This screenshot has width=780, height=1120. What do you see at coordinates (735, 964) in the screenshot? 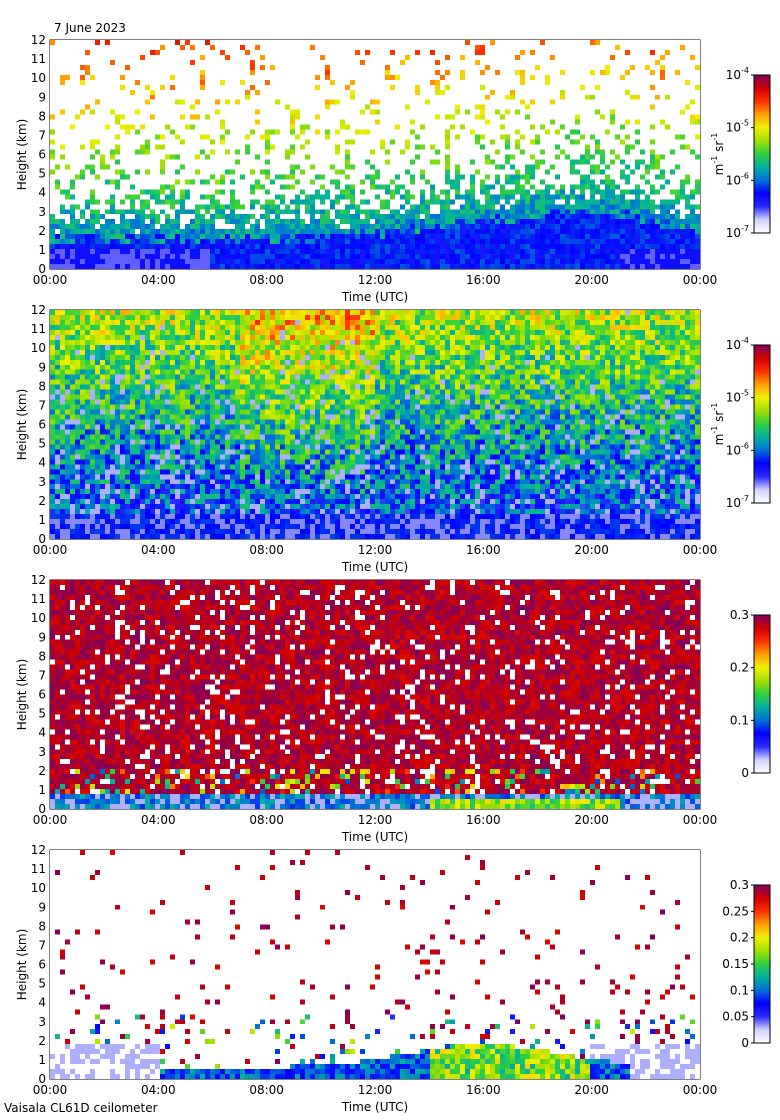
I see `colorbar-tick-label: 0.15` at bounding box center [735, 964].